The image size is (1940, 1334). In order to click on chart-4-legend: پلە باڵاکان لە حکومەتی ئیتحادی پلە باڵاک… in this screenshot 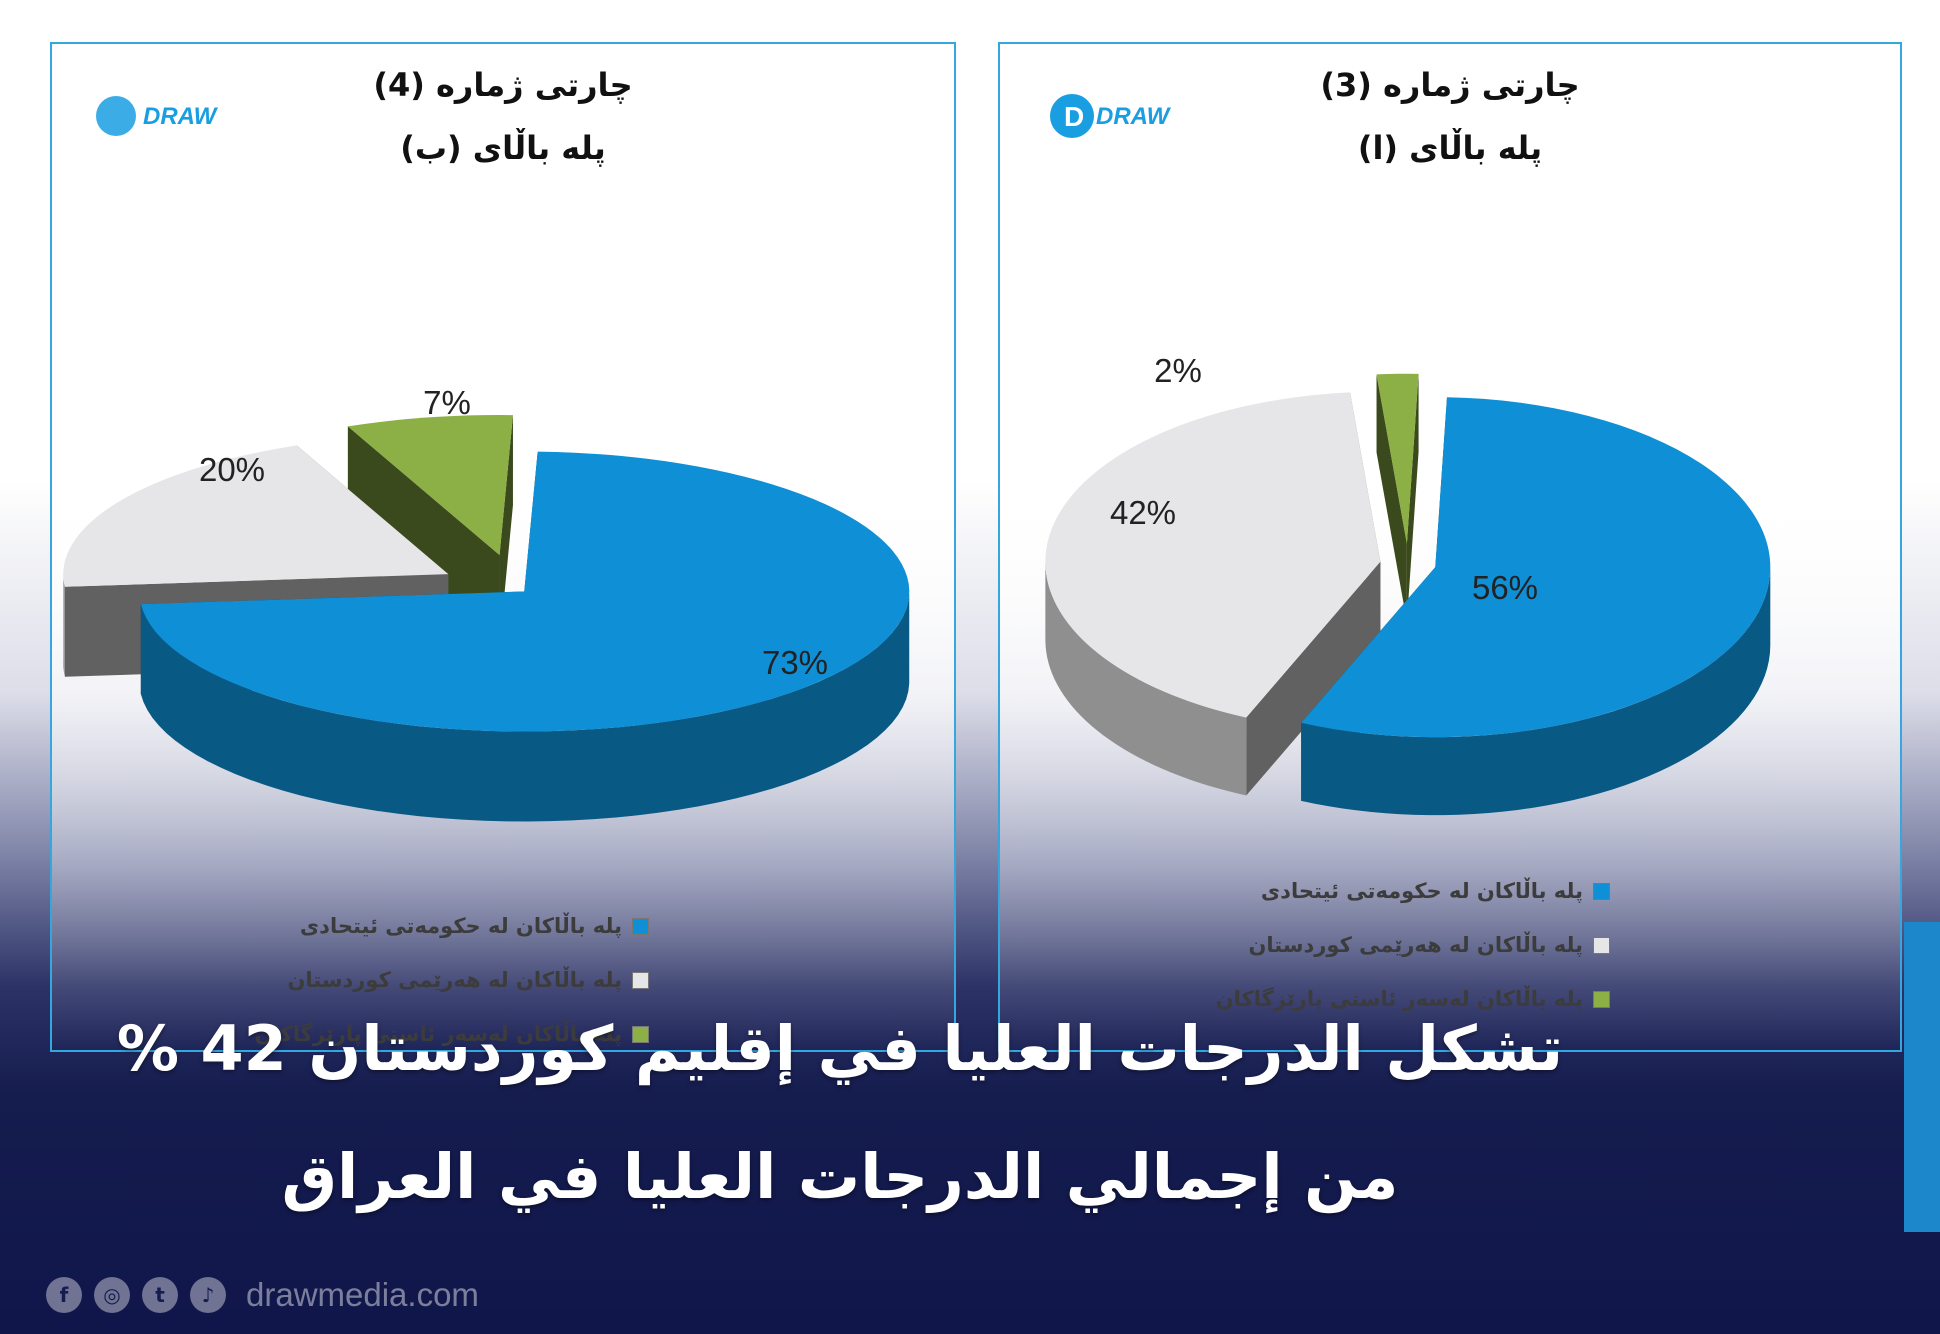, I will do `click(452, 980)`.